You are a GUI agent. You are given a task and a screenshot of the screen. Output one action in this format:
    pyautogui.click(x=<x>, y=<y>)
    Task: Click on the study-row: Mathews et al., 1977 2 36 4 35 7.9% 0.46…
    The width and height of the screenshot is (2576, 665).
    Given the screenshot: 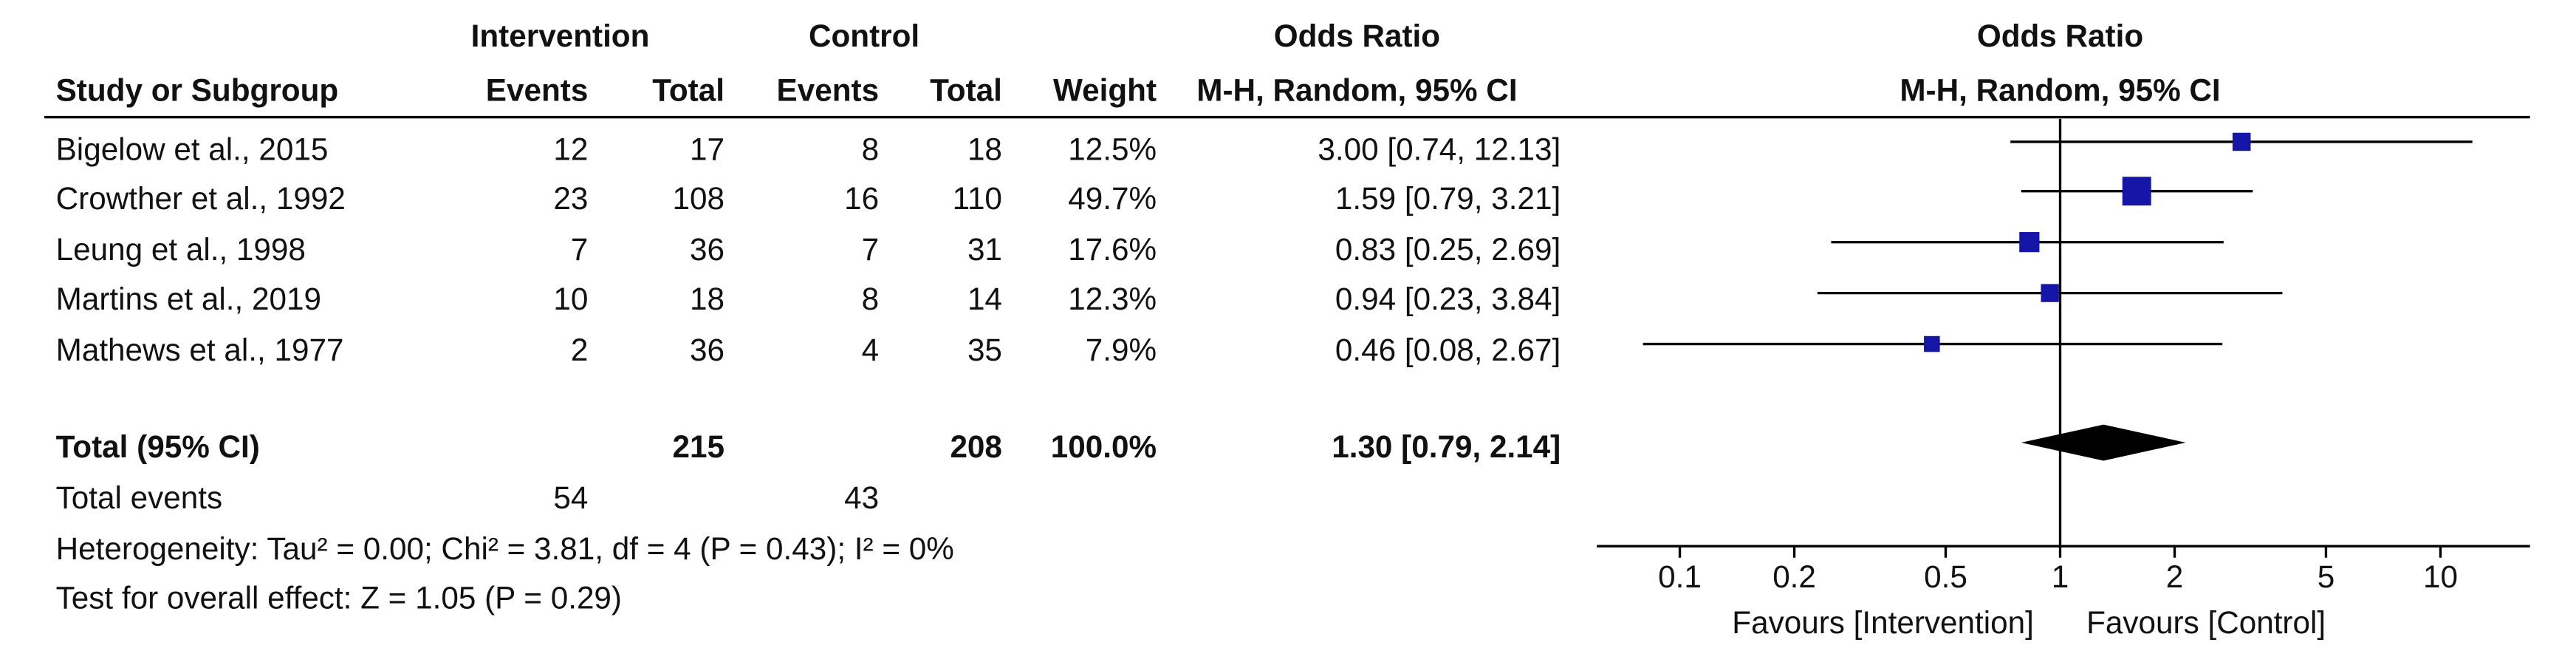 What is the action you would take?
    pyautogui.click(x=808, y=349)
    